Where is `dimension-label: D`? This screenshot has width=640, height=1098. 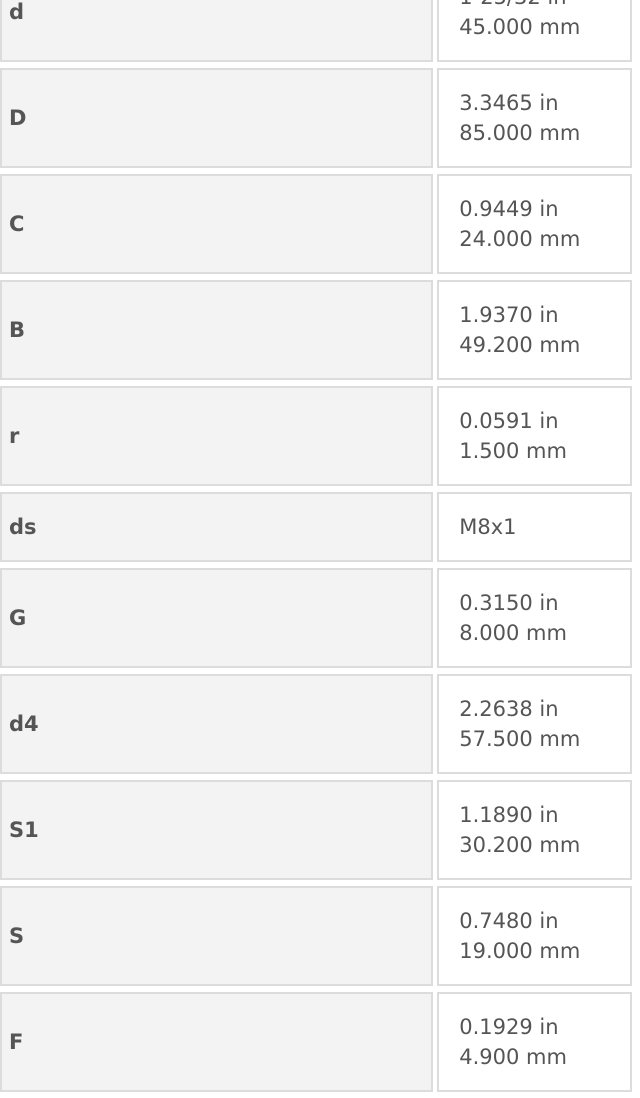
dimension-label: D is located at coordinates (217, 118).